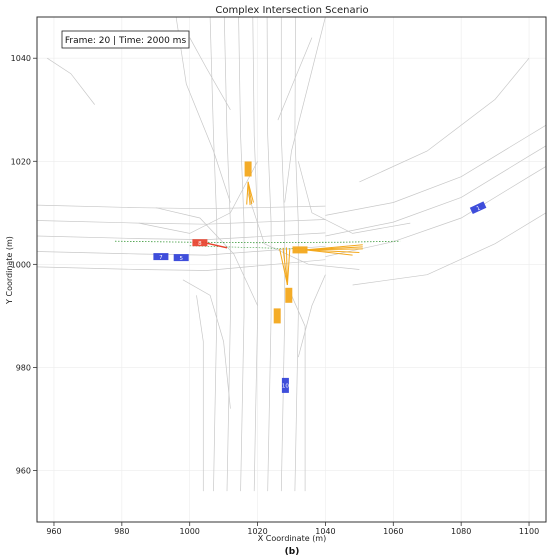 The image size is (550, 559). I want to click on agent-vehicle: 1, so click(478, 208).